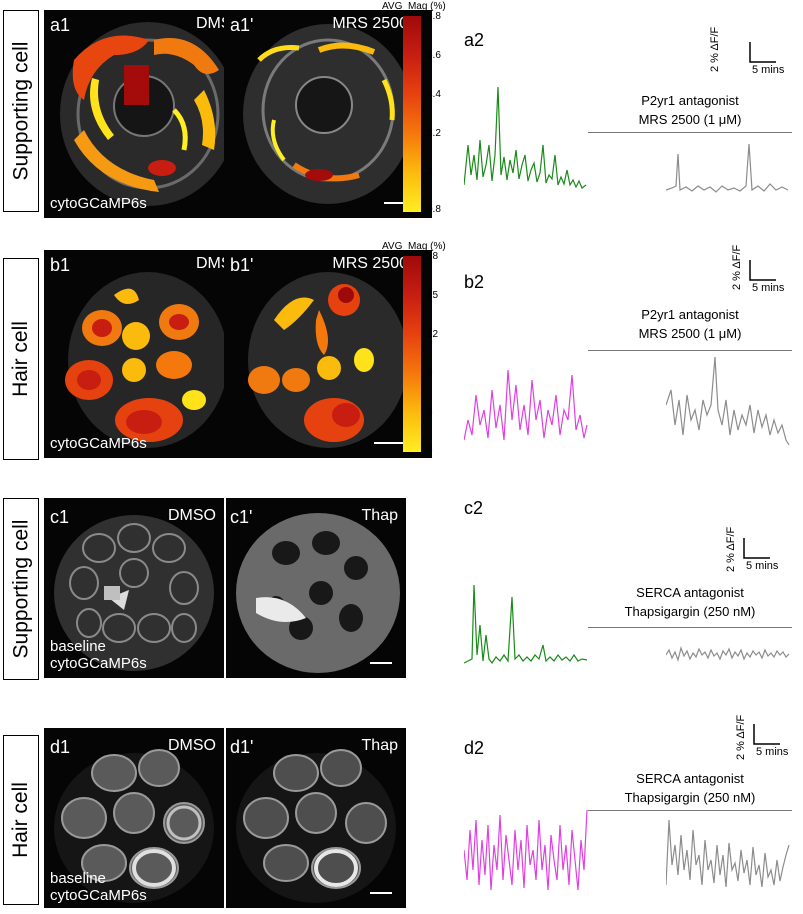  I want to click on condition-label-c1: DMSO, so click(192, 515).